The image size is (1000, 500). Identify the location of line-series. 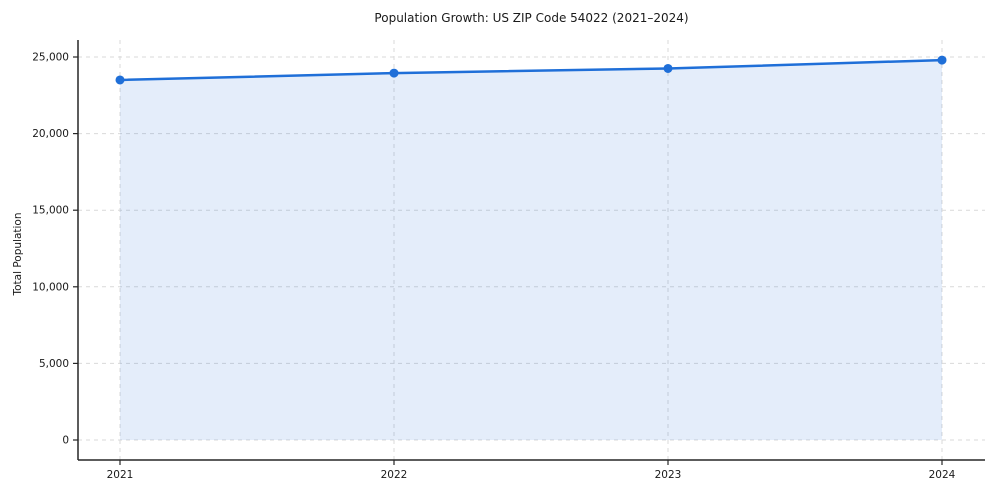
(531, 70).